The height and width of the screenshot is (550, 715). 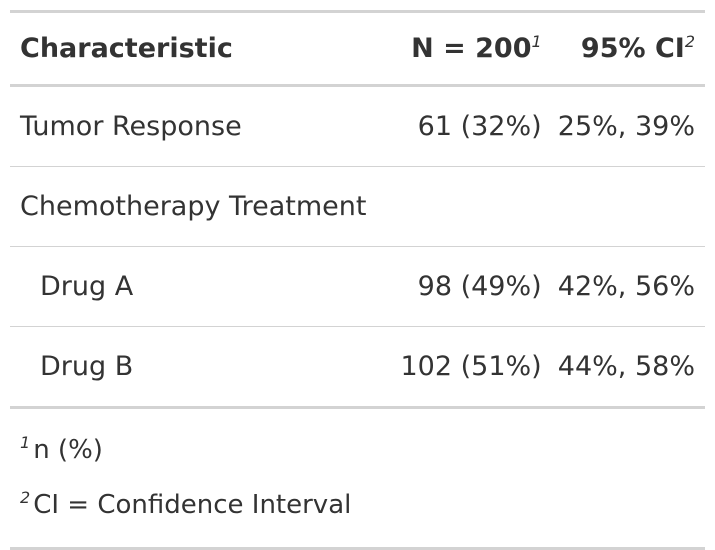 I want to click on header-n: N = 2001, so click(x=476, y=49).